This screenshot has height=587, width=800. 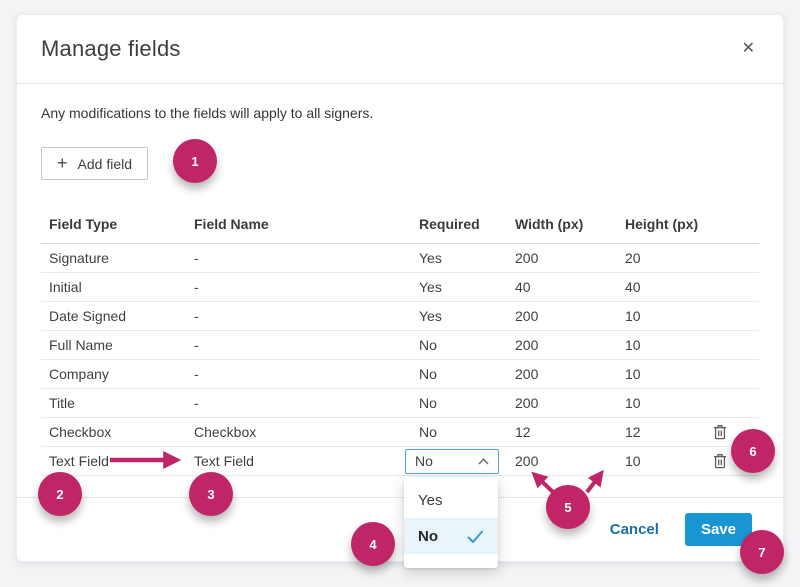 I want to click on table-row-checkbox: Checkbox Checkbox No 12 12, so click(x=400, y=432).